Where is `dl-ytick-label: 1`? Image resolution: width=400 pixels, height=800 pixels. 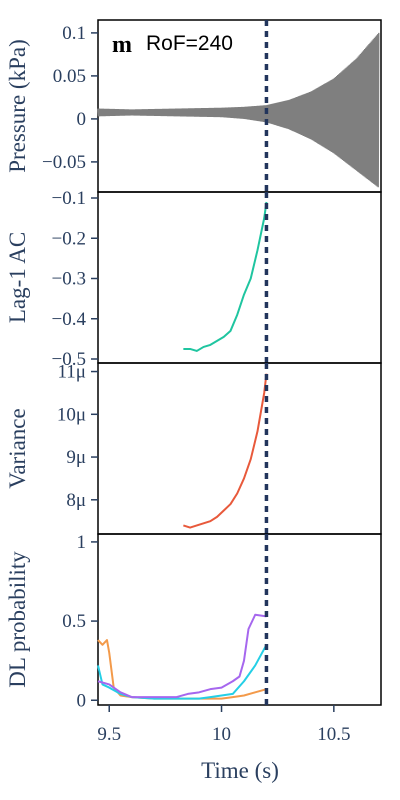
dl-ytick-label: 1 is located at coordinates (82, 542).